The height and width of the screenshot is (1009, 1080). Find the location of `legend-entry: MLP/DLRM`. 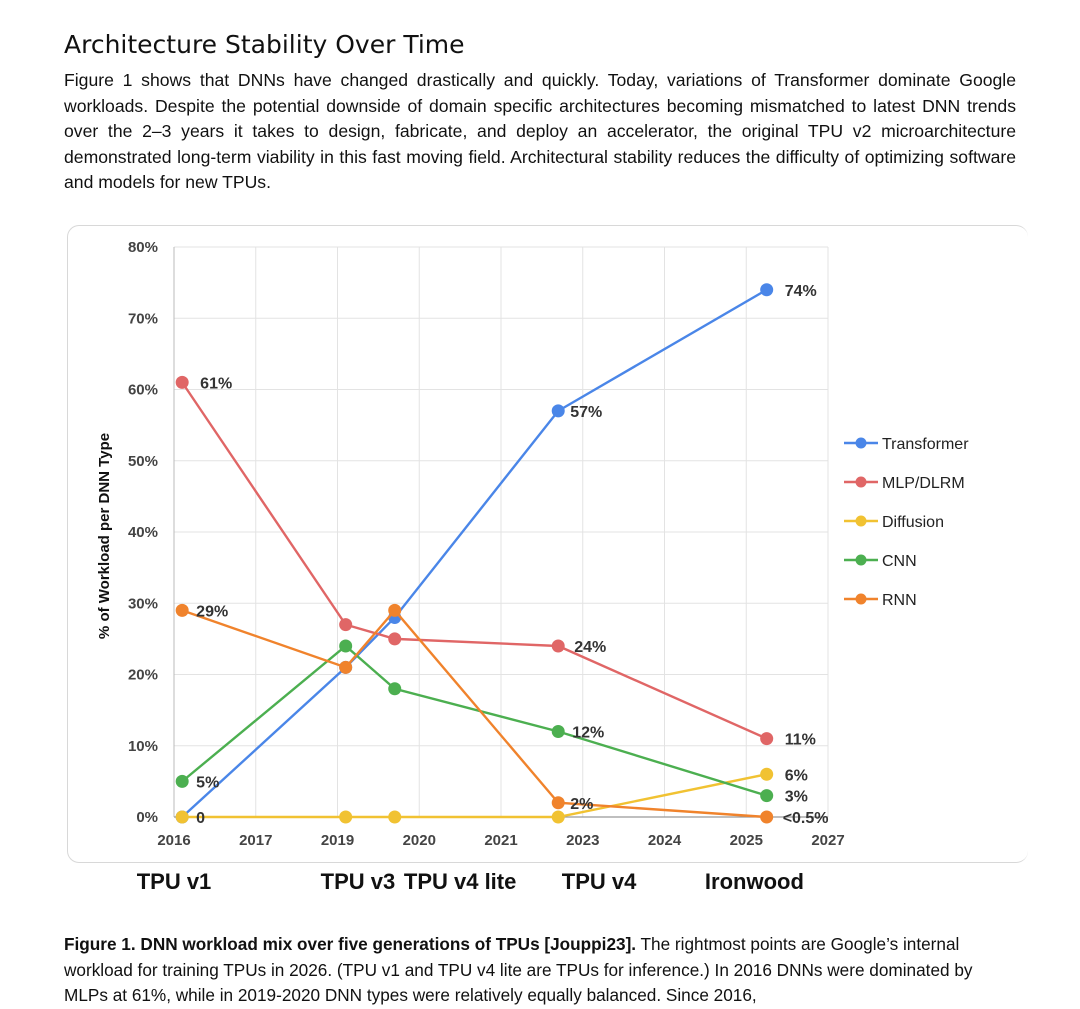

legend-entry: MLP/DLRM is located at coordinates (923, 483).